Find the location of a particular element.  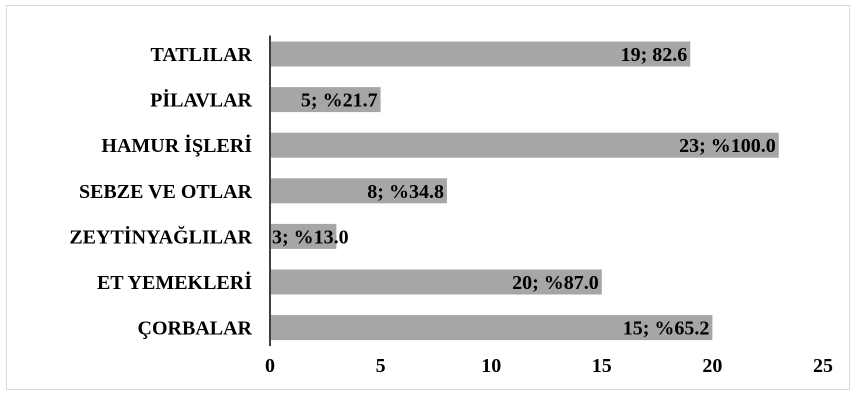

x-tick-label: 25 is located at coordinates (823, 366).